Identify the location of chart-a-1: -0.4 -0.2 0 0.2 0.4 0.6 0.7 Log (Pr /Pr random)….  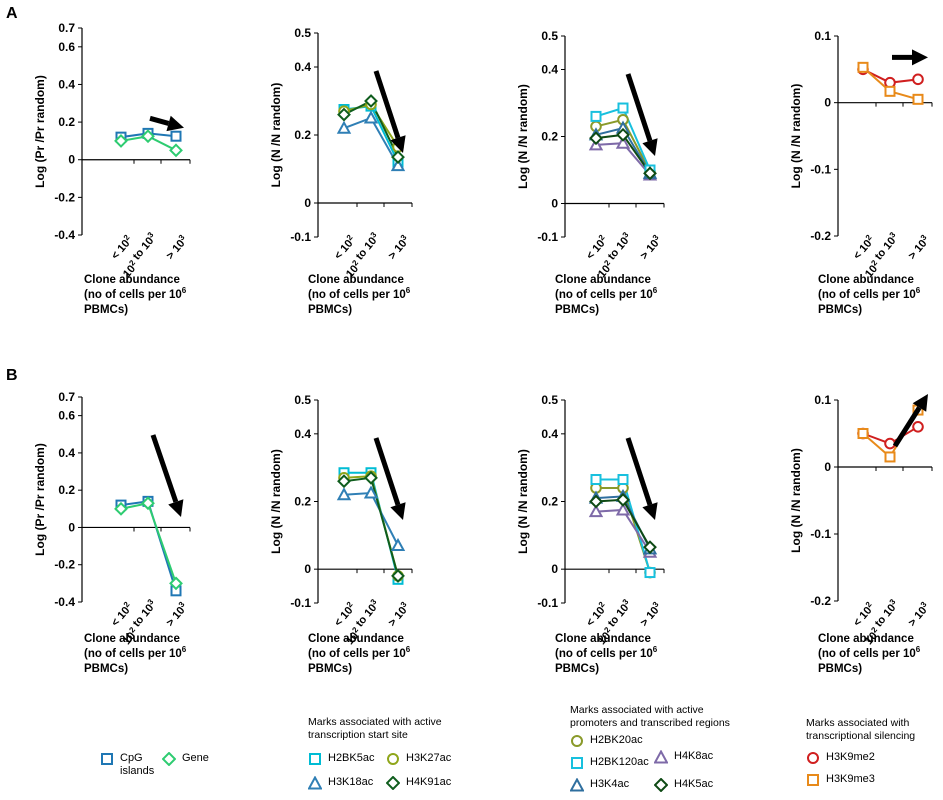
(112, 168).